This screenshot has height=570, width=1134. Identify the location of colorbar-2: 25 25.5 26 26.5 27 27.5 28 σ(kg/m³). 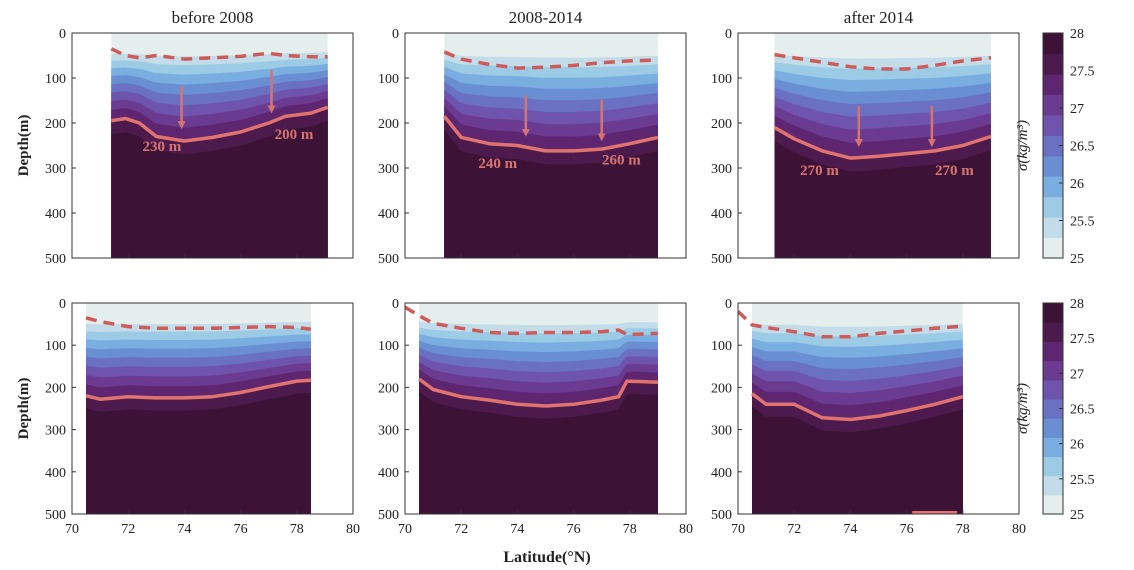
(1055, 410).